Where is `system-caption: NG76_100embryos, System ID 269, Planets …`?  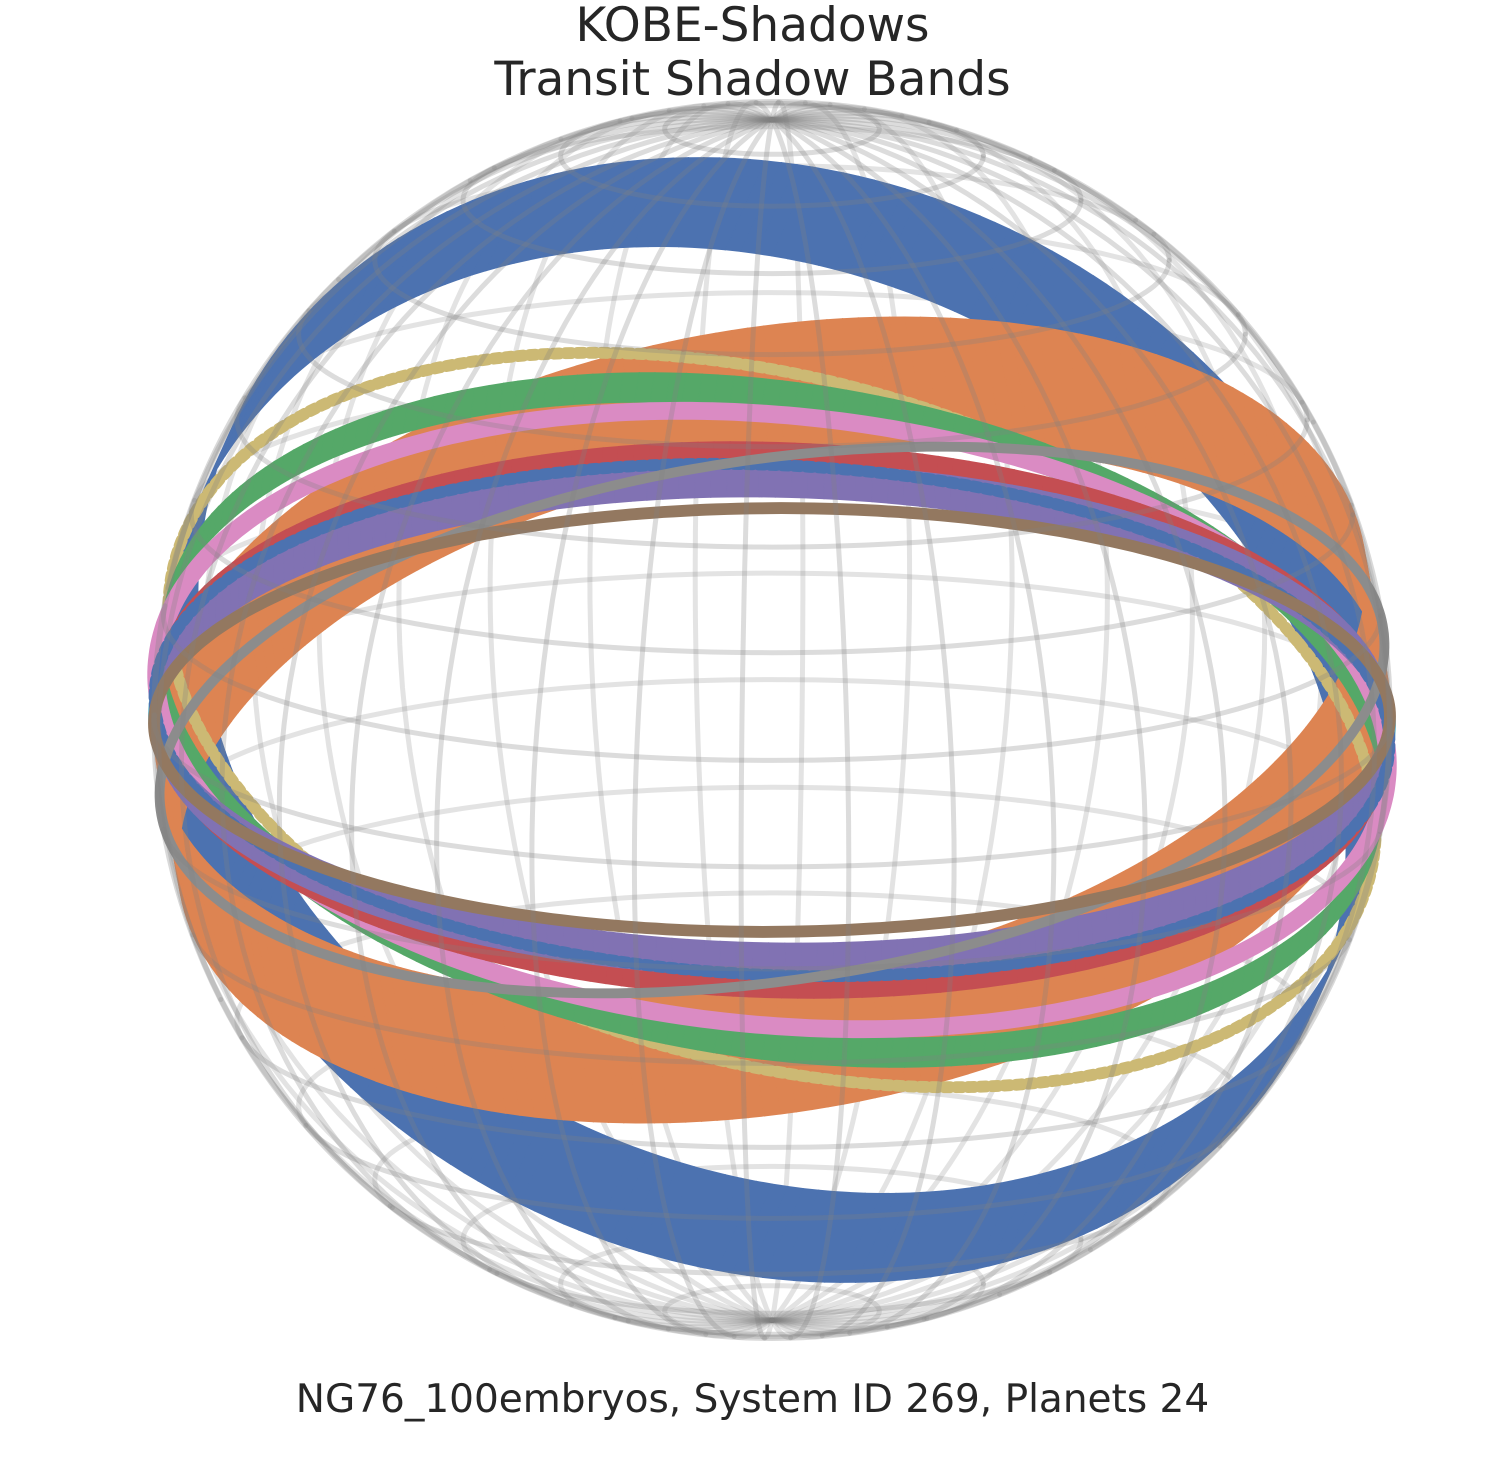 system-caption: NG76_100embryos, System ID 269, Planets … is located at coordinates (752, 1399).